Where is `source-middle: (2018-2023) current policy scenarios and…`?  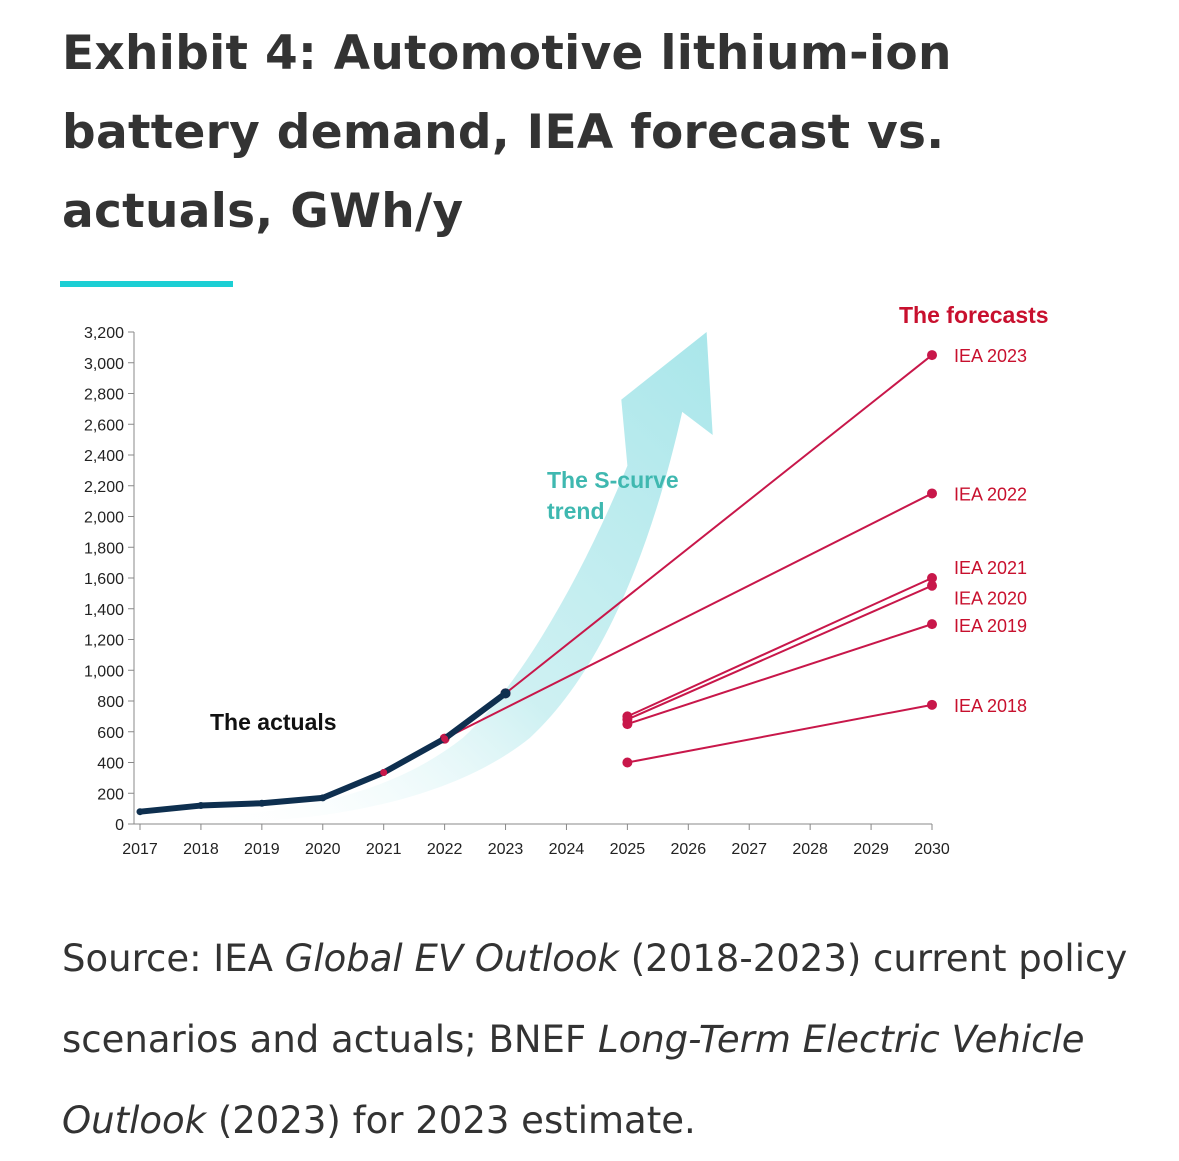 source-middle: (2018-2023) current policy scenarios and… is located at coordinates (595, 999).